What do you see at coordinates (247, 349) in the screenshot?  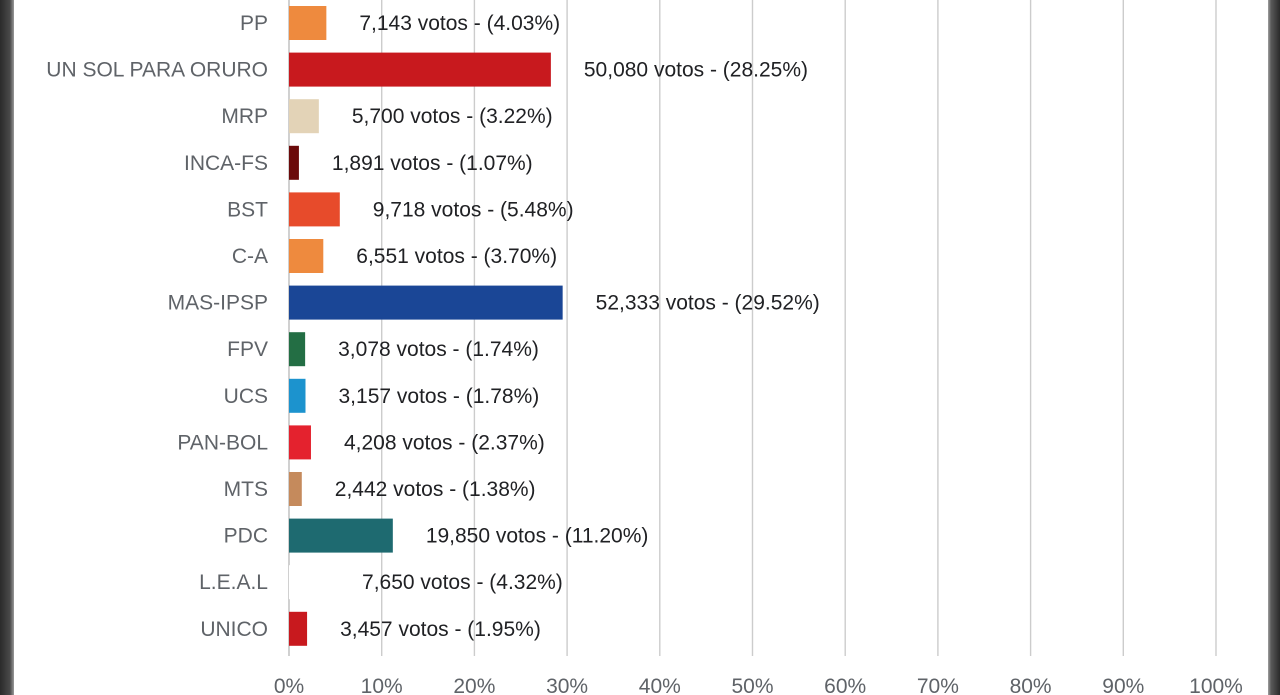 I see `category-label: FPV` at bounding box center [247, 349].